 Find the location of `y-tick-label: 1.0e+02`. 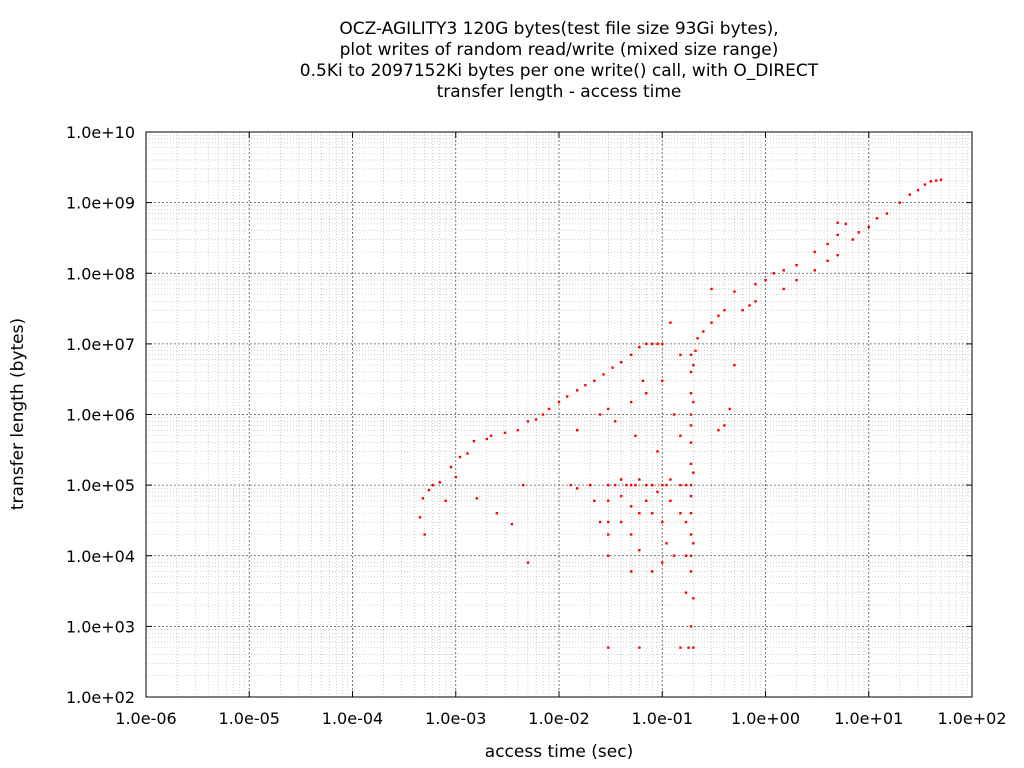

y-tick-label: 1.0e+02 is located at coordinates (100, 697).